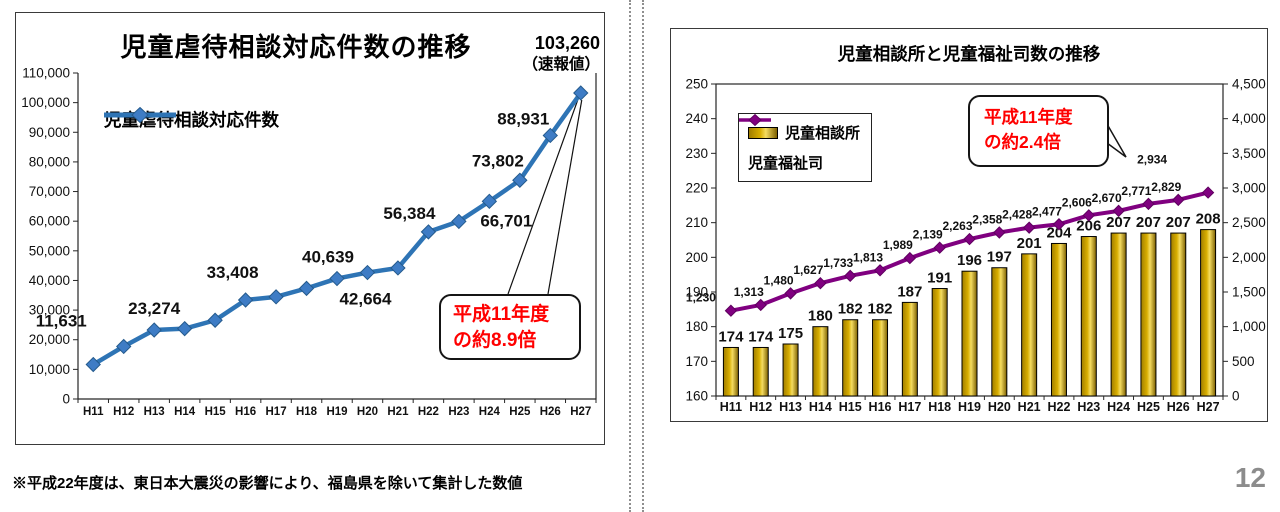 This screenshot has height=512, width=1280. Describe the element at coordinates (49, 369) in the screenshot. I see `y-tick-label: 10,000` at that location.